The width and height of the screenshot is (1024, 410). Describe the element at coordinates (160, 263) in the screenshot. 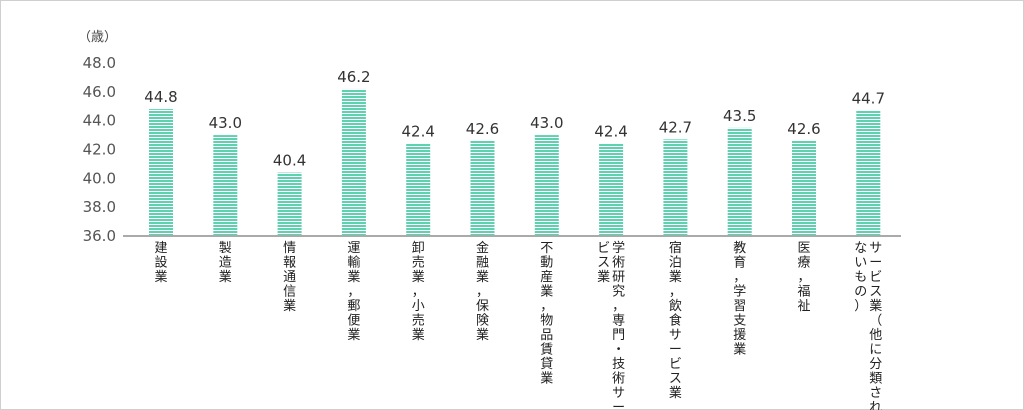

I see `category-label: 建設業` at that location.